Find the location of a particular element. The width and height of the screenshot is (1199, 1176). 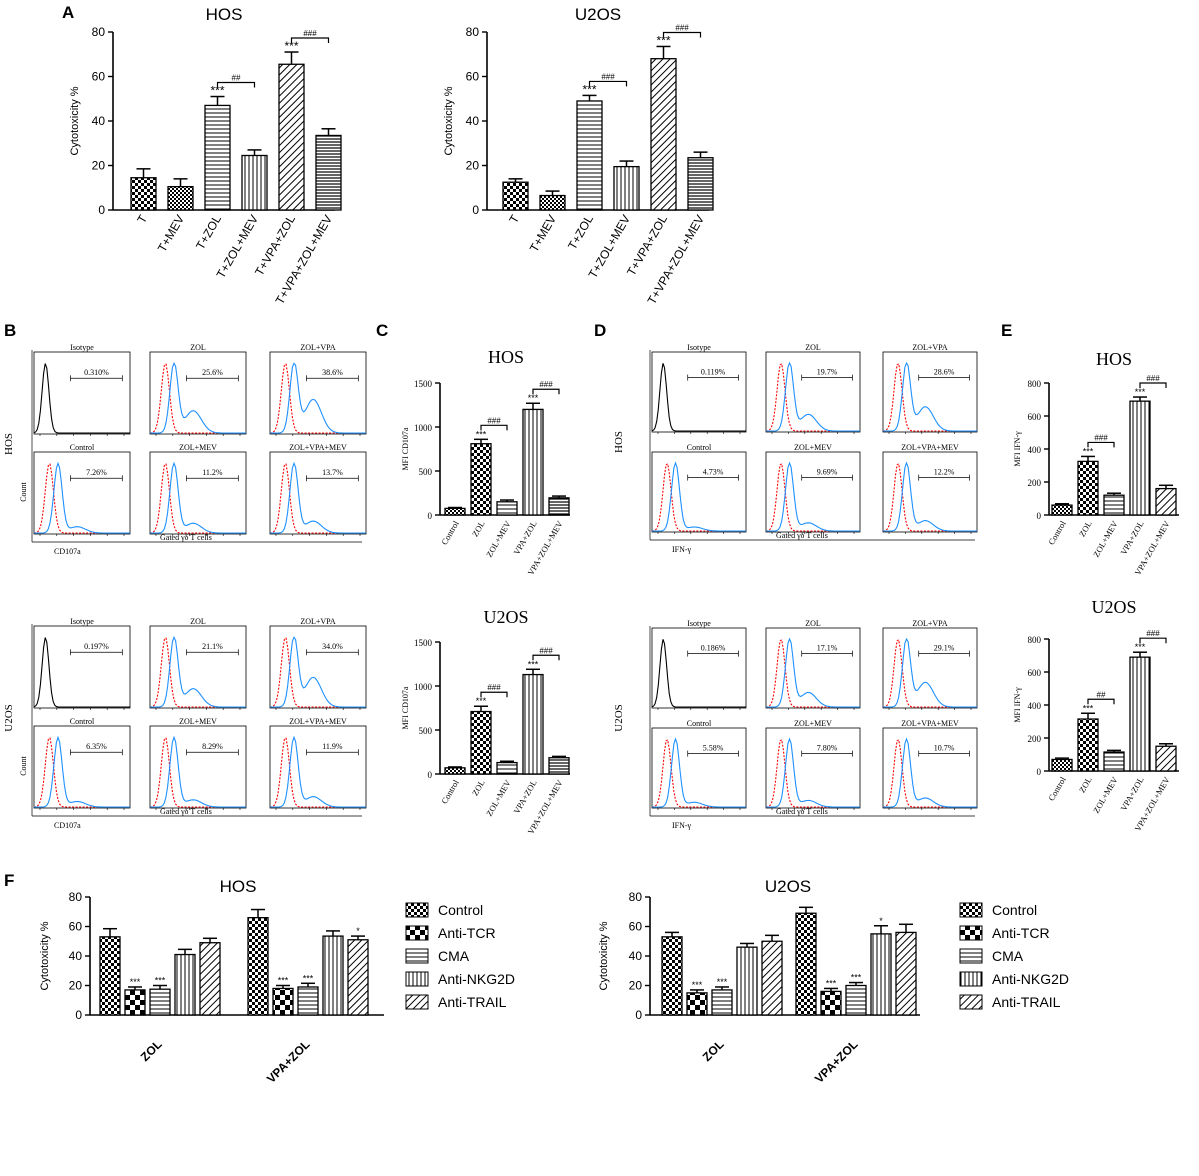

y-tick-label: 500 is located at coordinates (426, 731).